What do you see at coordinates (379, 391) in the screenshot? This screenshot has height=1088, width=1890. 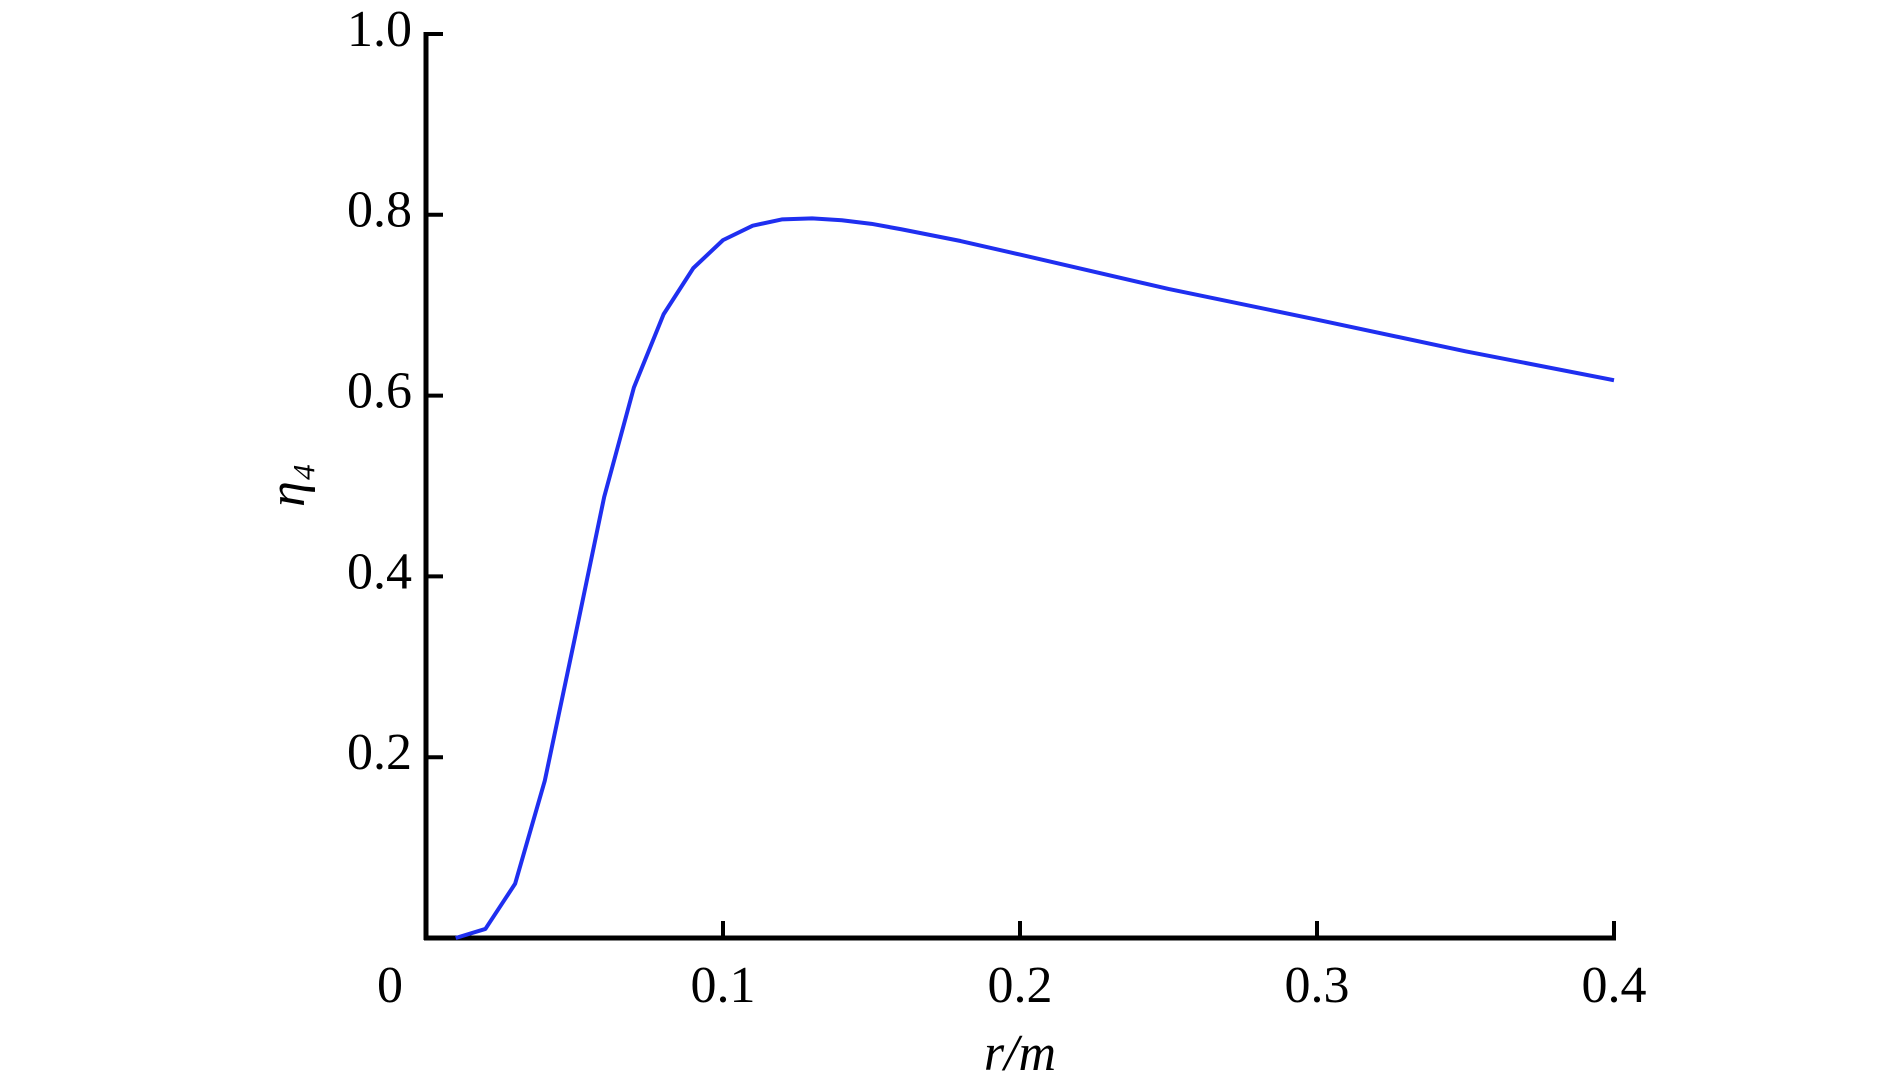 I see `y-tick-label: 0.6` at bounding box center [379, 391].